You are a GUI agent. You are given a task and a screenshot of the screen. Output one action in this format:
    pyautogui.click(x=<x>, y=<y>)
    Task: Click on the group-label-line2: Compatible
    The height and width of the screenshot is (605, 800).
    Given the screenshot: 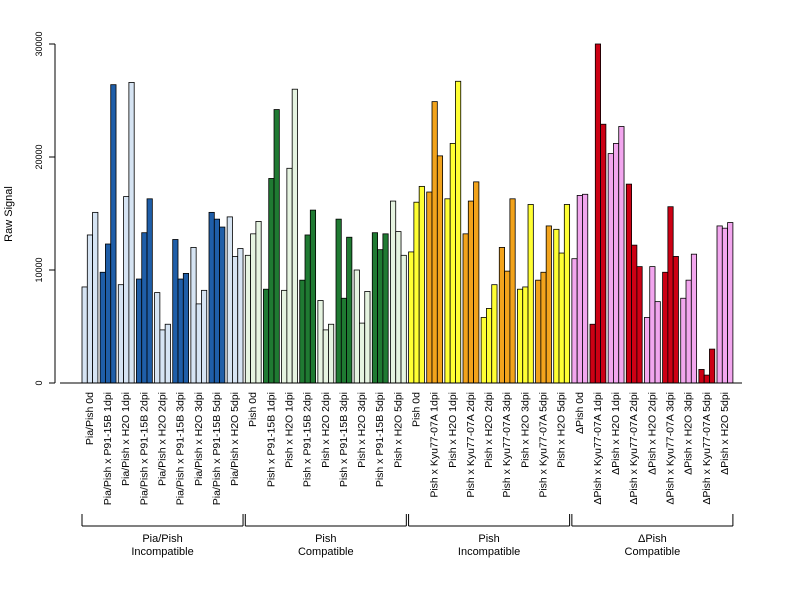 What is the action you would take?
    pyautogui.click(x=653, y=552)
    